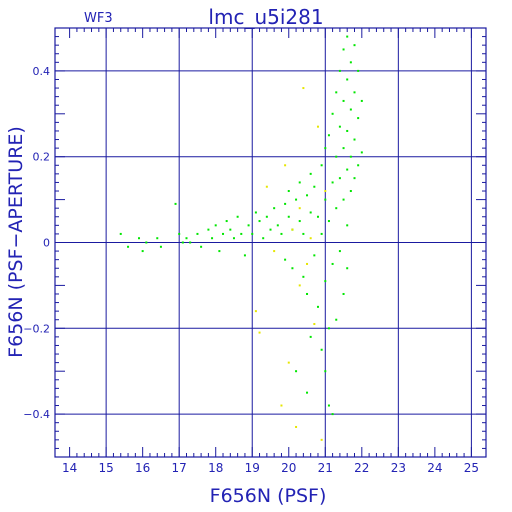 Image resolution: width=512 pixels, height=512 pixels. Describe the element at coordinates (361, 468) in the screenshot. I see `x-tick-label: 22` at that location.